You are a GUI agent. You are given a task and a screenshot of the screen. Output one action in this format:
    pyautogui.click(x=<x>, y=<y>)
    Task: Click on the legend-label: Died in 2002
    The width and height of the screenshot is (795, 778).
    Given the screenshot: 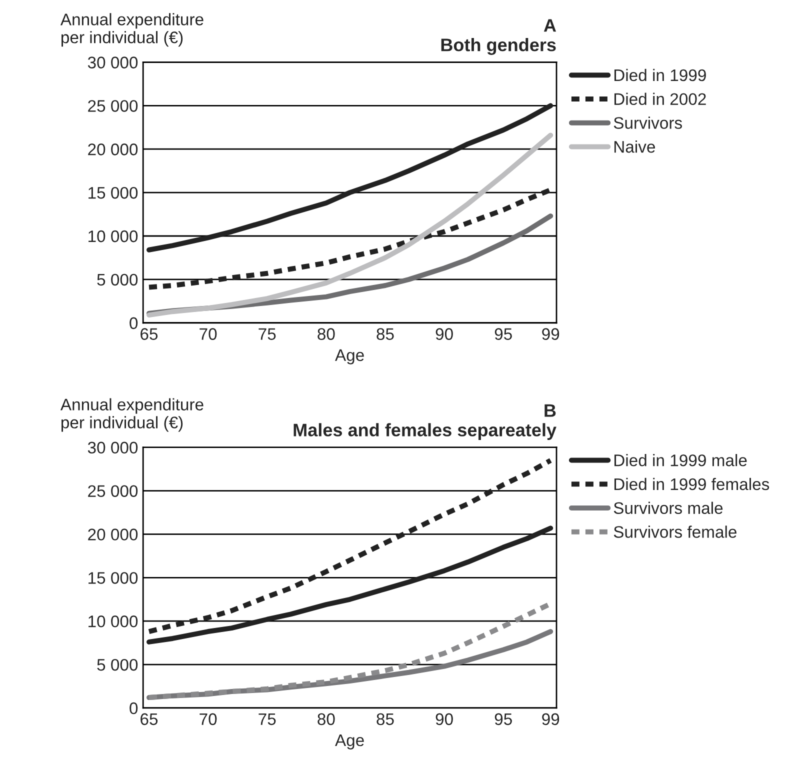 What is the action you would take?
    pyautogui.click(x=660, y=99)
    